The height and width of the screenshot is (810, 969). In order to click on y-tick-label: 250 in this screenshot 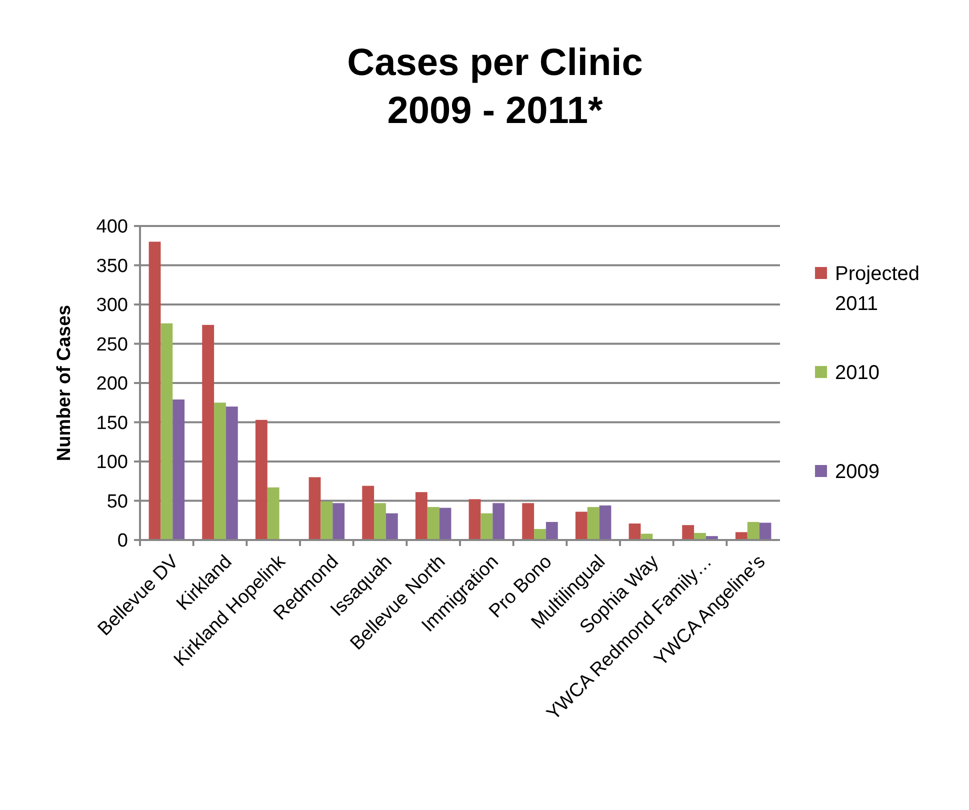, I will do `click(112, 345)`.